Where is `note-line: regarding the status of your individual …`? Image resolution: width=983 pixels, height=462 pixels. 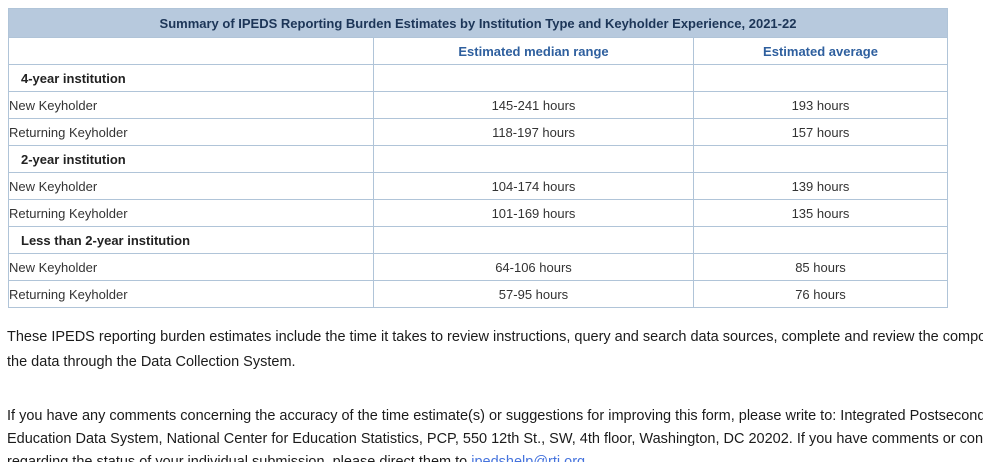 note-line: regarding the status of your individual … is located at coordinates (495, 456).